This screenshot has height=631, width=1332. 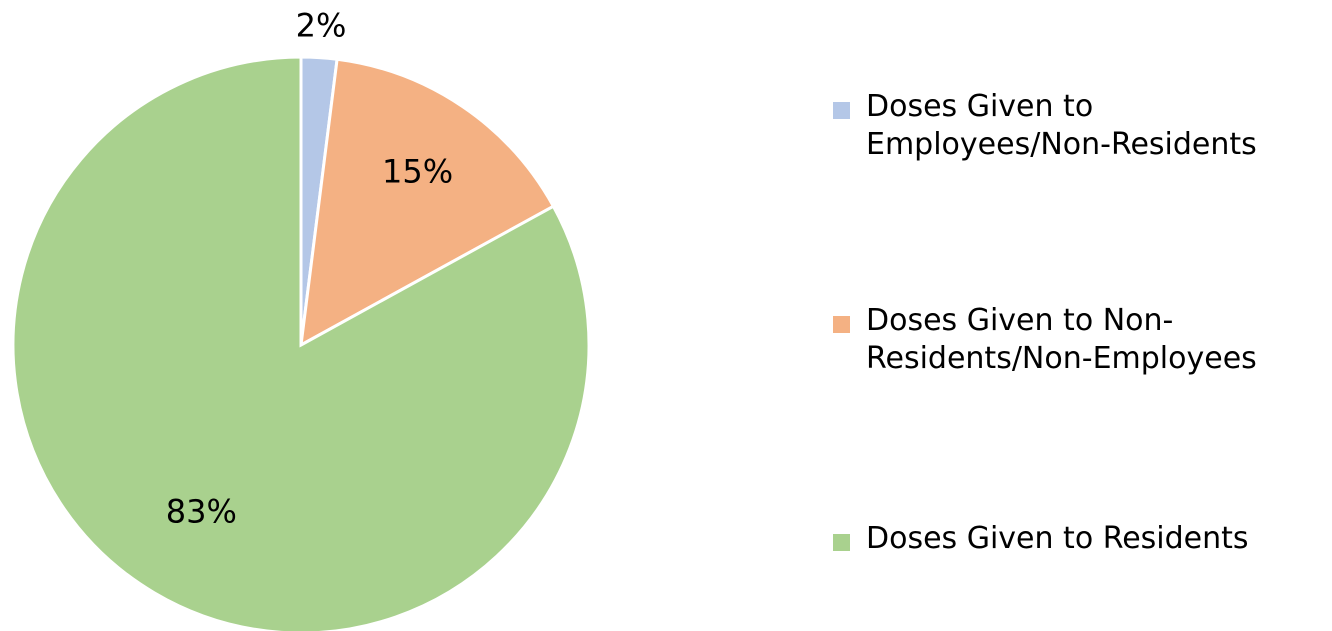 I want to click on legend-item: Doses Given to Residents, so click(x=1080, y=539).